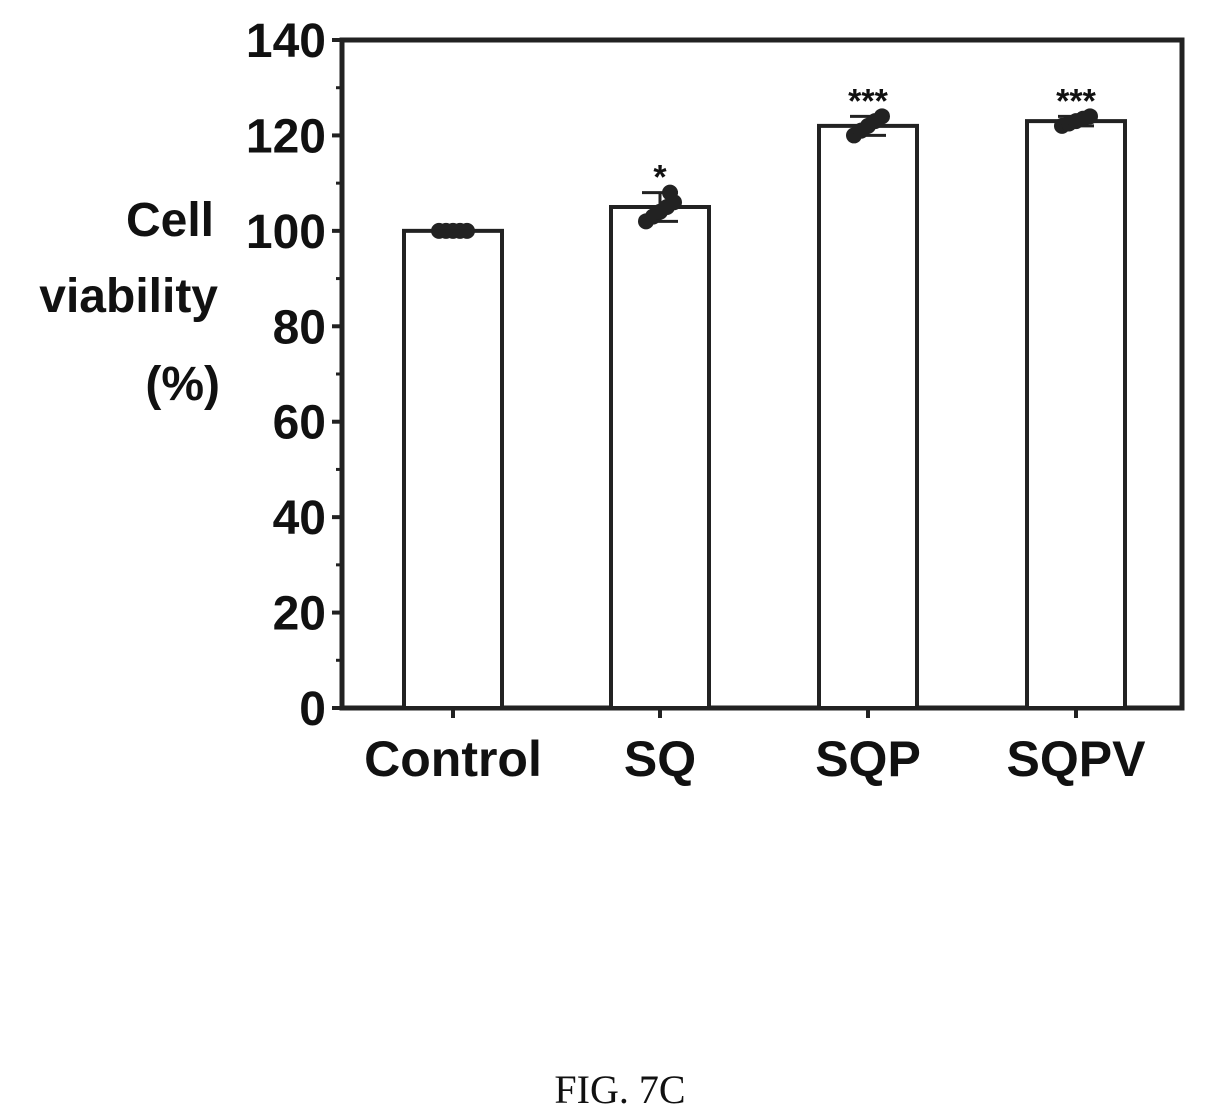 Image resolution: width=1206 pixels, height=1112 pixels. What do you see at coordinates (660, 178) in the screenshot?
I see `significance-marker: *` at bounding box center [660, 178].